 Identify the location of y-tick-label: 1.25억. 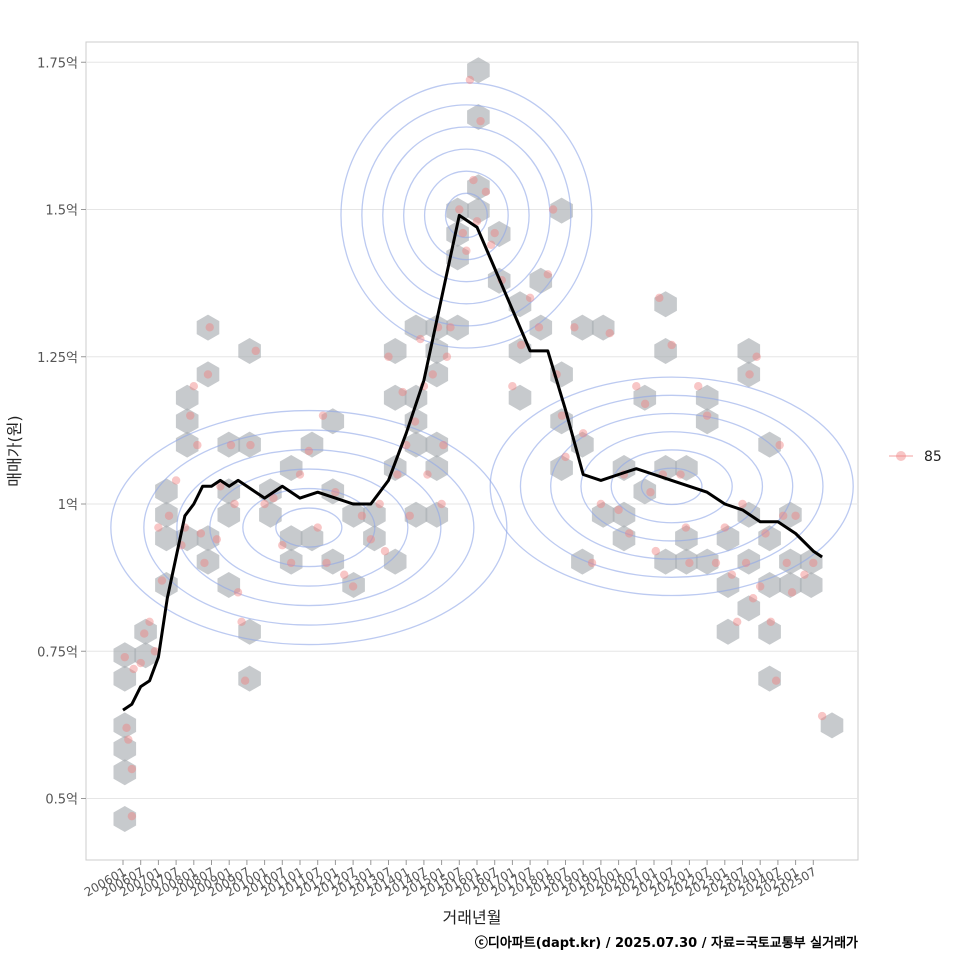
(57, 358).